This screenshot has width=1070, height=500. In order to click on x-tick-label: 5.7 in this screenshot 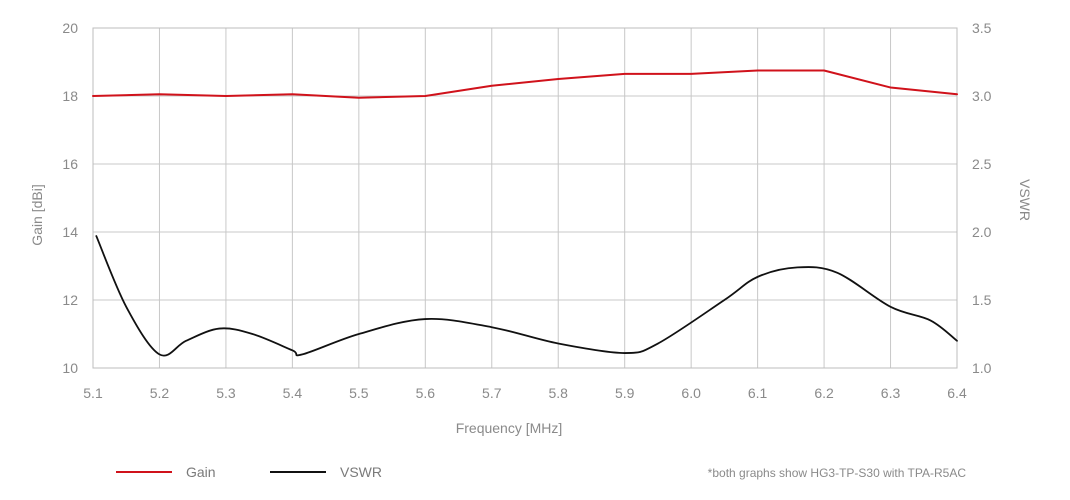, I will do `click(492, 393)`.